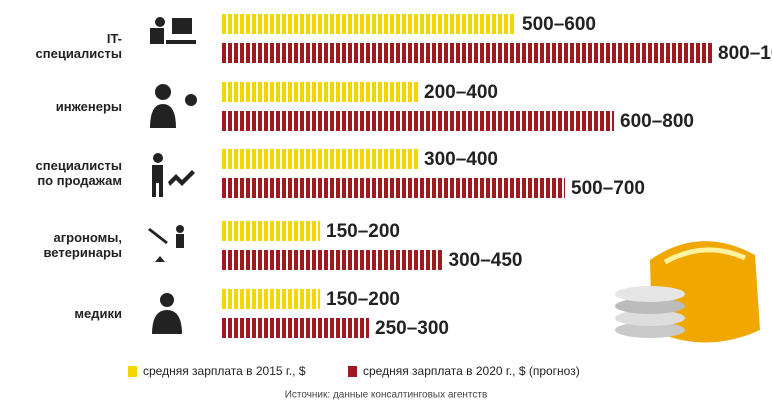  What do you see at coordinates (461, 159) in the screenshot?
I see `value-label: 300–400` at bounding box center [461, 159].